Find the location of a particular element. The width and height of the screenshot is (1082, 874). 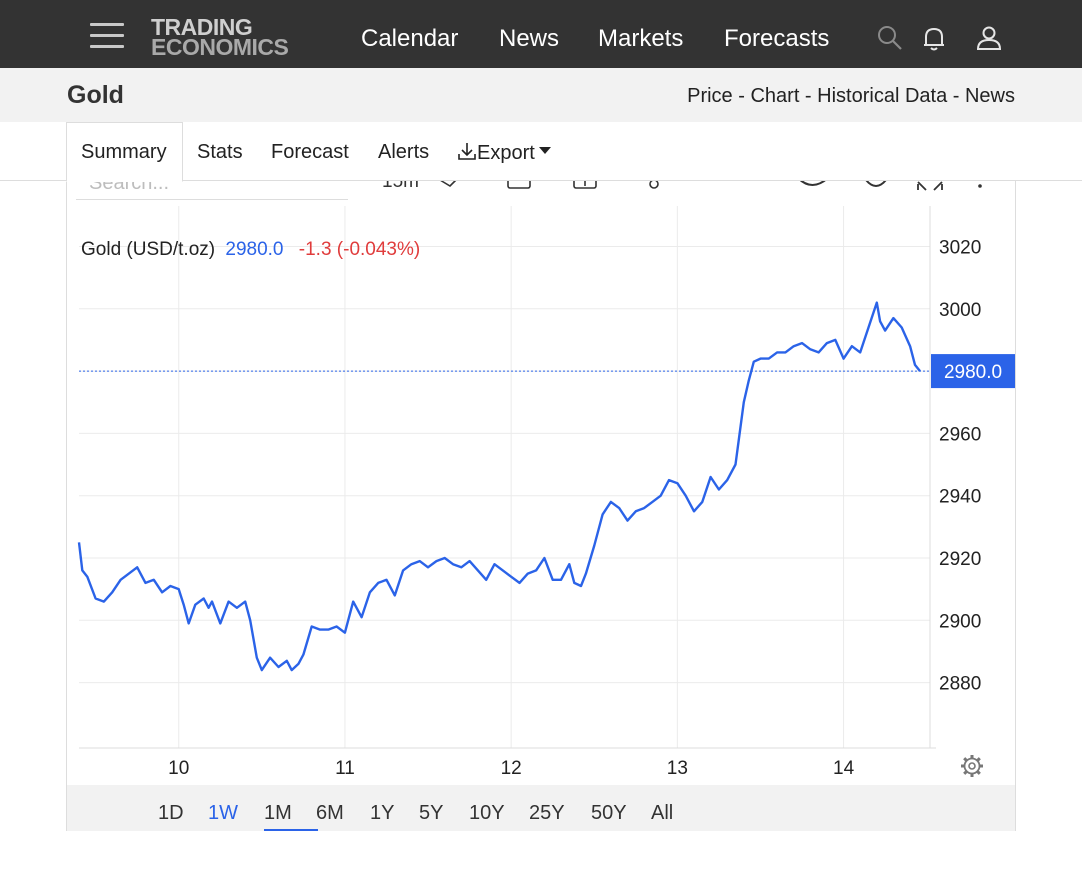

x-tick-label: 12 is located at coordinates (511, 768).